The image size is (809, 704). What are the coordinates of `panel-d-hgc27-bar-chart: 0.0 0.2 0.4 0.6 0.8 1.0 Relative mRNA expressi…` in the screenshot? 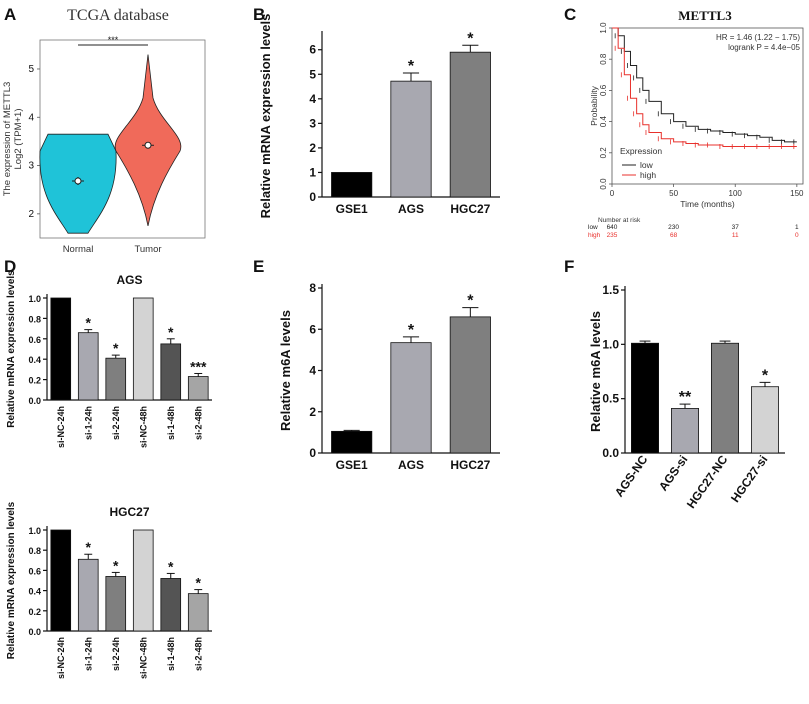 It's located at (109, 590).